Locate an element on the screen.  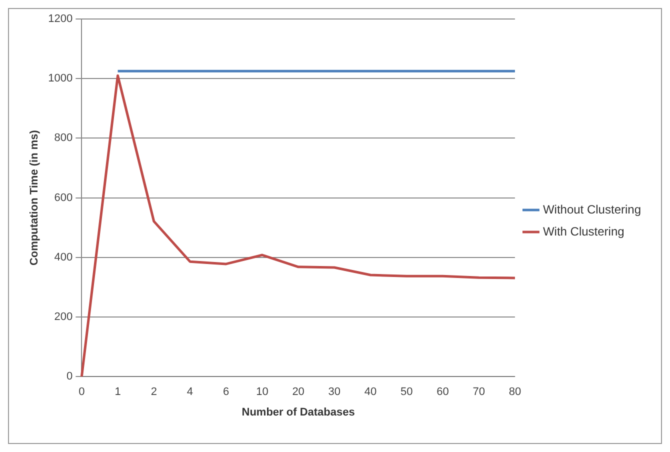
x-tick-label: 6 is located at coordinates (226, 392).